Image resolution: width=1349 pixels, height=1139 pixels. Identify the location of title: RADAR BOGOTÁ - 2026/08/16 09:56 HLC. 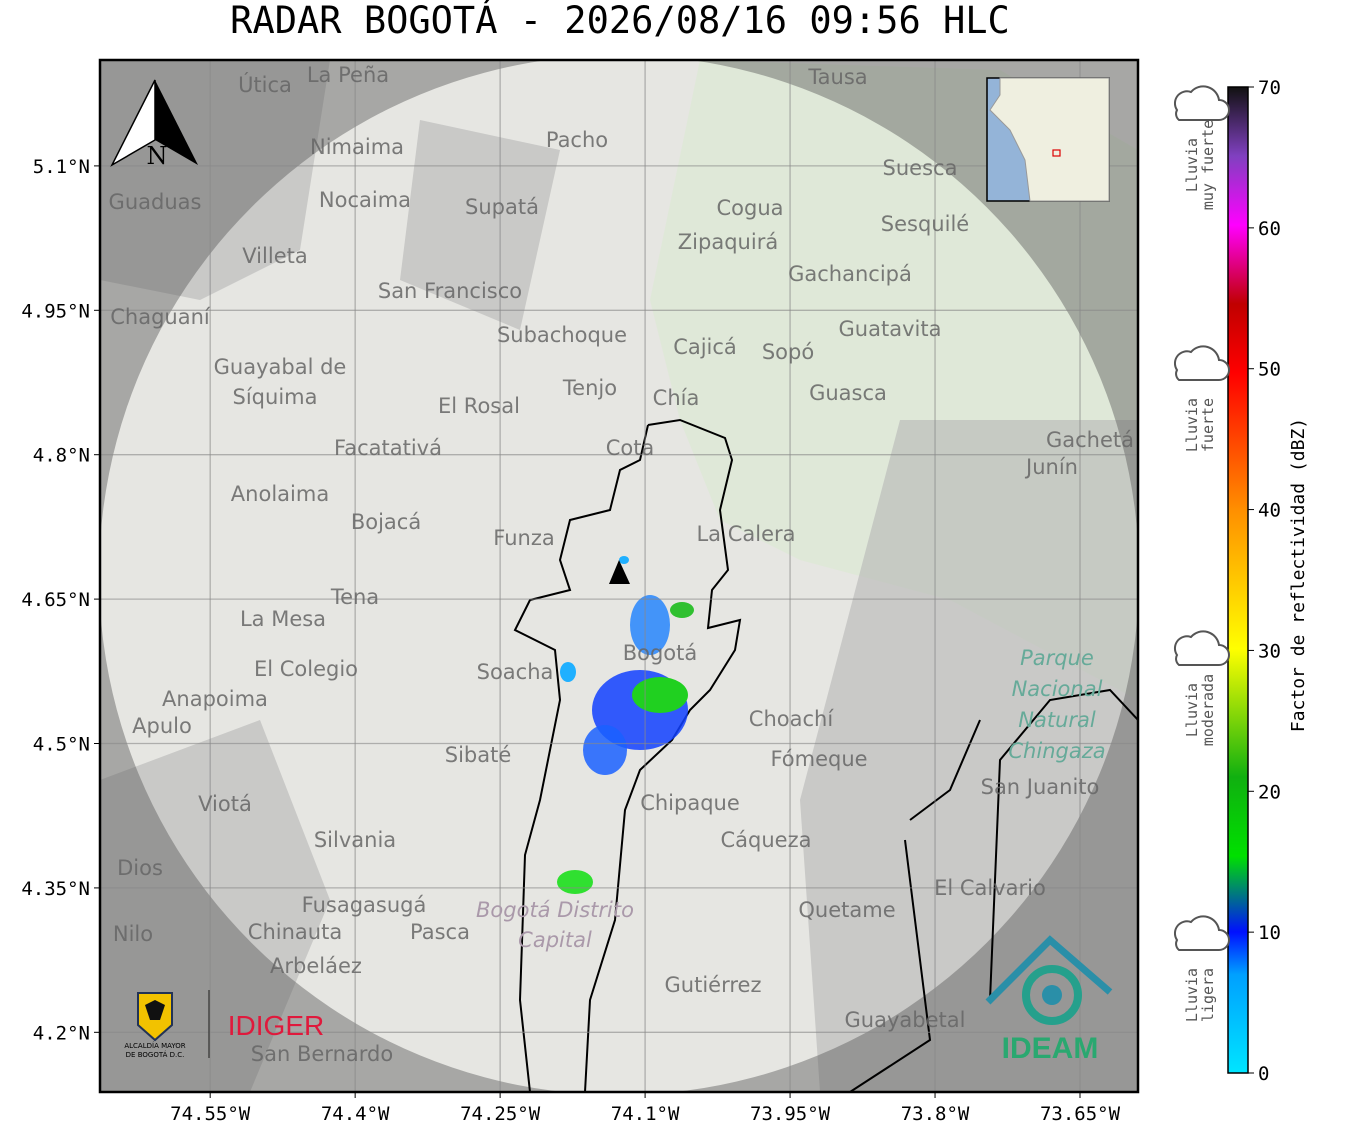
(620, 21).